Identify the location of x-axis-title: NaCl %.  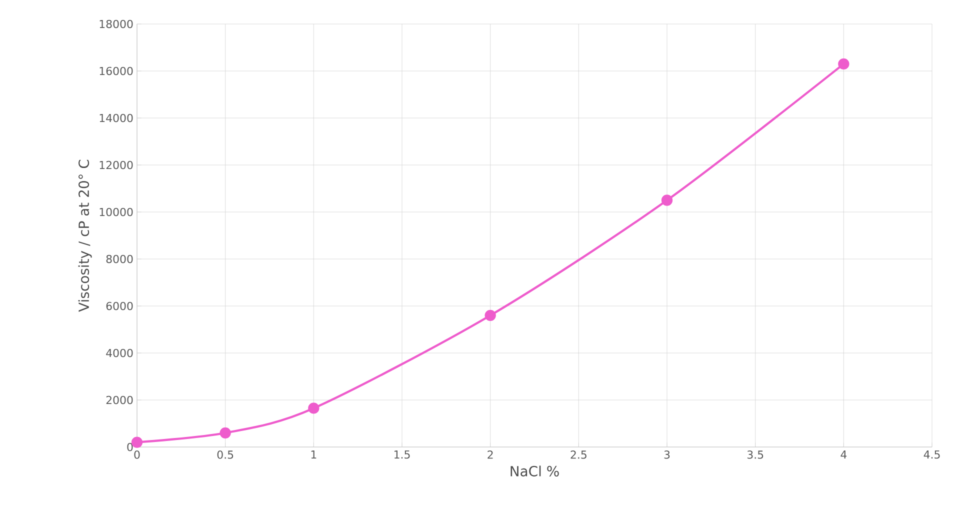
(534, 471).